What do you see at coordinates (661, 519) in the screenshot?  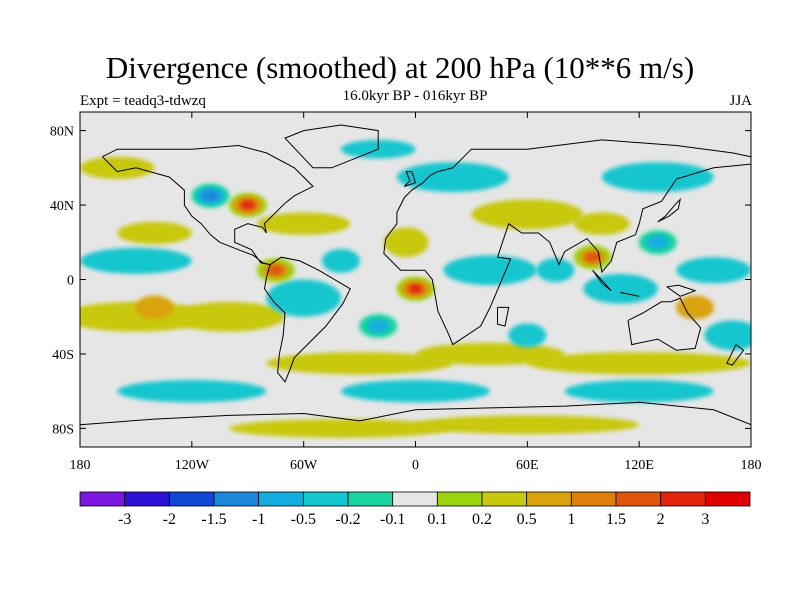 I see `colorbar-label: 2` at bounding box center [661, 519].